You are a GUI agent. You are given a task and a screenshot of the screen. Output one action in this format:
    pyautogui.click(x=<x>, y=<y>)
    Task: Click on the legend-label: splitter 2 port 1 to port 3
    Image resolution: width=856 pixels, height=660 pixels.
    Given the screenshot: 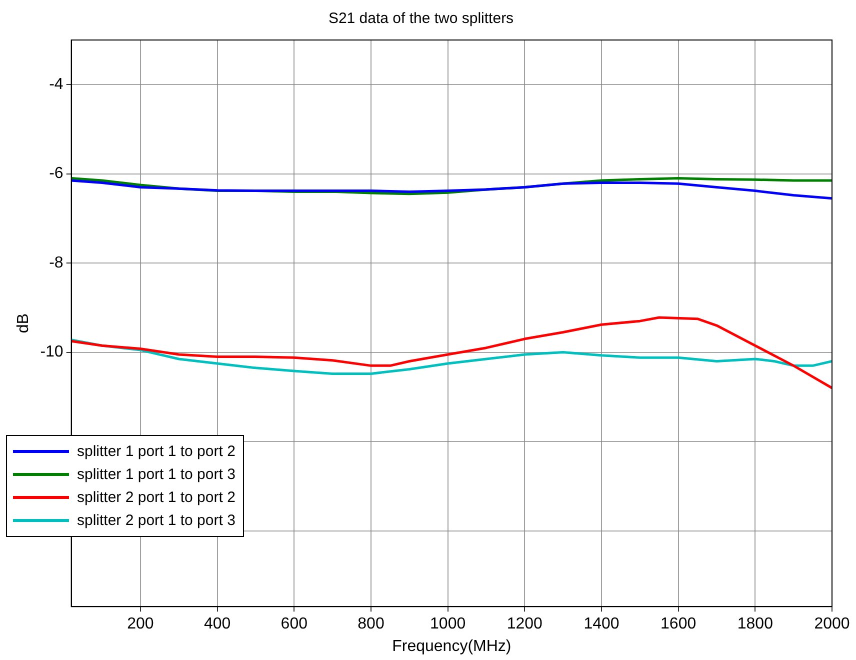 What is the action you would take?
    pyautogui.click(x=156, y=520)
    